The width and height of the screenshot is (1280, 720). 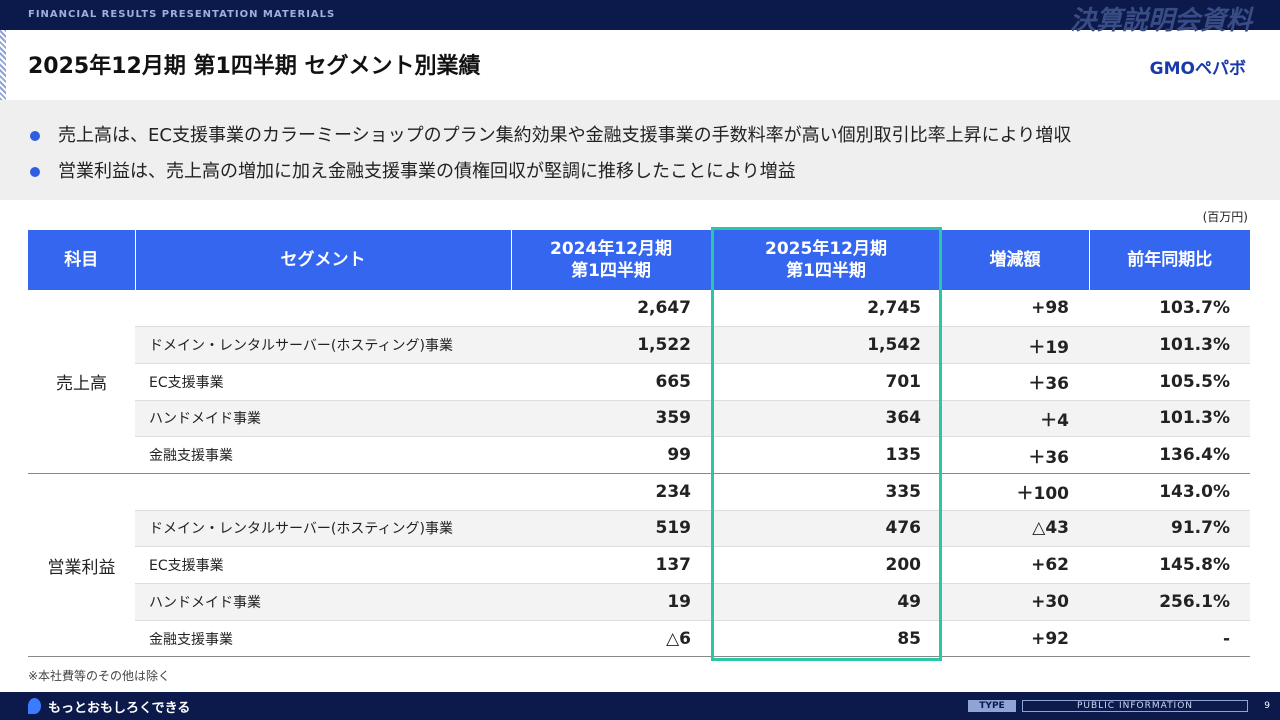 I want to click on value-cell: +62, so click(x=1015, y=565).